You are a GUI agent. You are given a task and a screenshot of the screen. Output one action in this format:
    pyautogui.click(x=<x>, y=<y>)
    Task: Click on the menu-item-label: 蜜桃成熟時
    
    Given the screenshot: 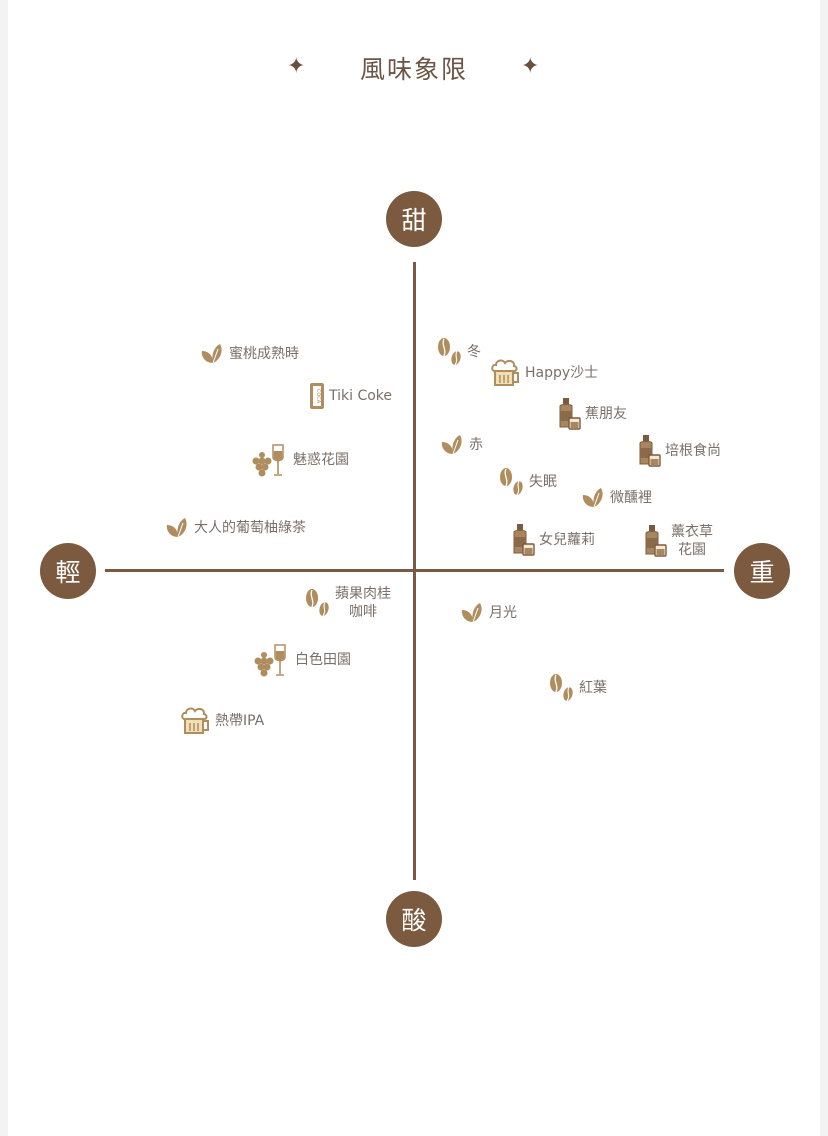 What is the action you would take?
    pyautogui.click(x=264, y=354)
    